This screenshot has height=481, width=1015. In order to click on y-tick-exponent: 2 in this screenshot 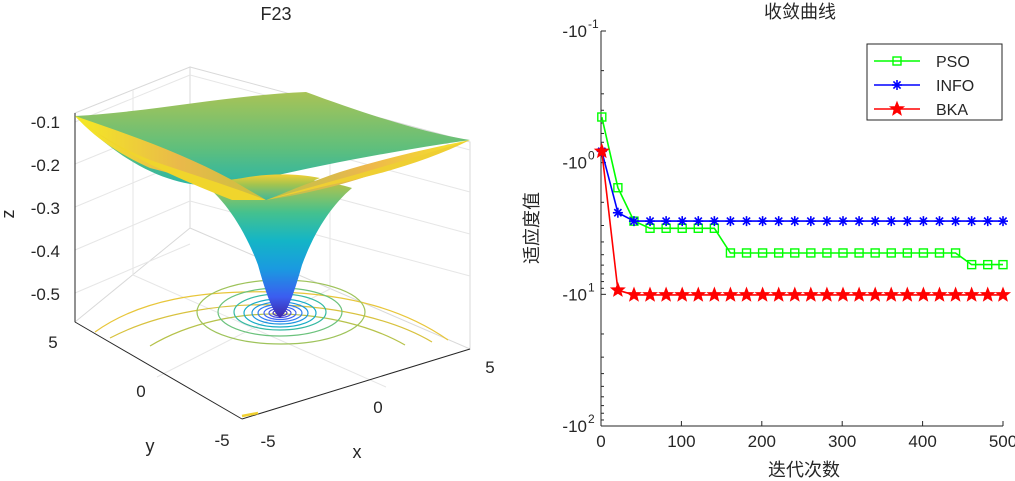, I will do `click(591, 419)`.